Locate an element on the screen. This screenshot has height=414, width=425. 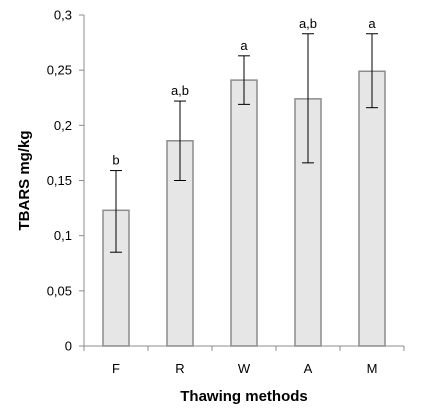
y-axis-ticks: 0 0,05 0,1 0,15 0,2 0,25 0,3 is located at coordinates (65, 181).